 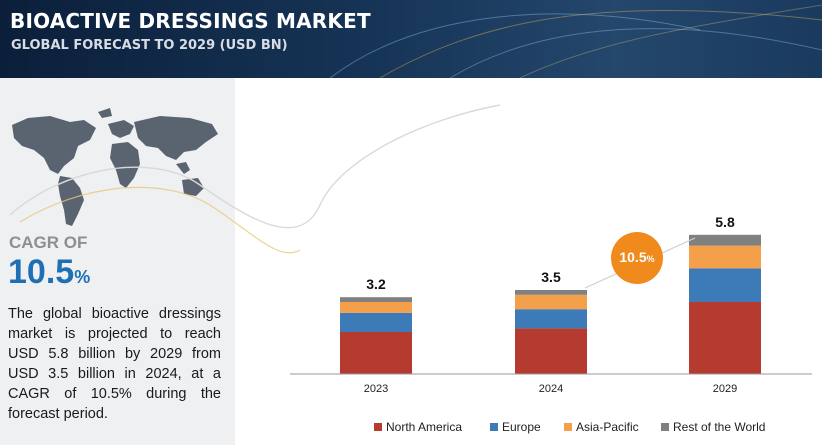 I want to click on cagr-value: 10.5%, so click(x=49, y=272).